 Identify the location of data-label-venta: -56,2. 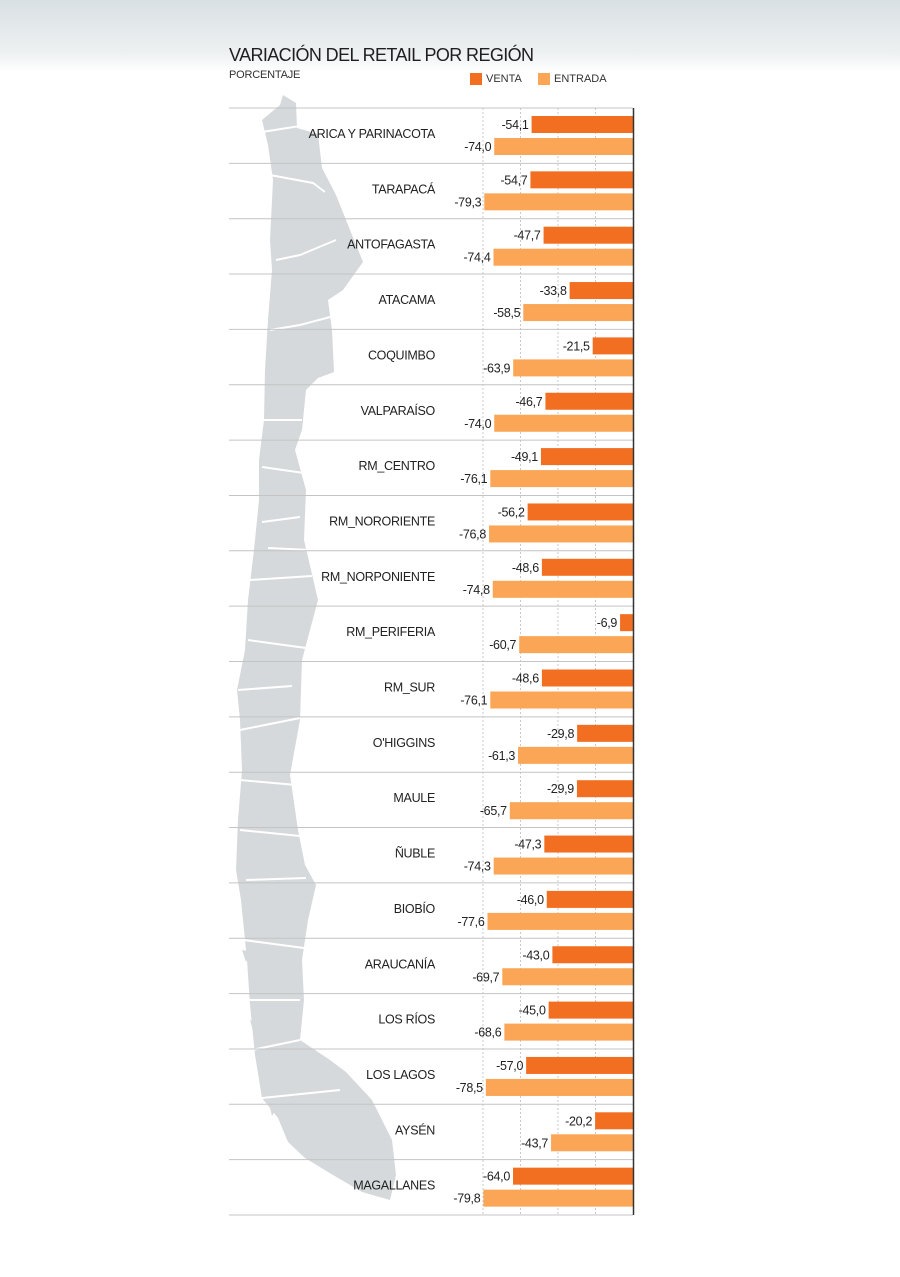
(511, 512).